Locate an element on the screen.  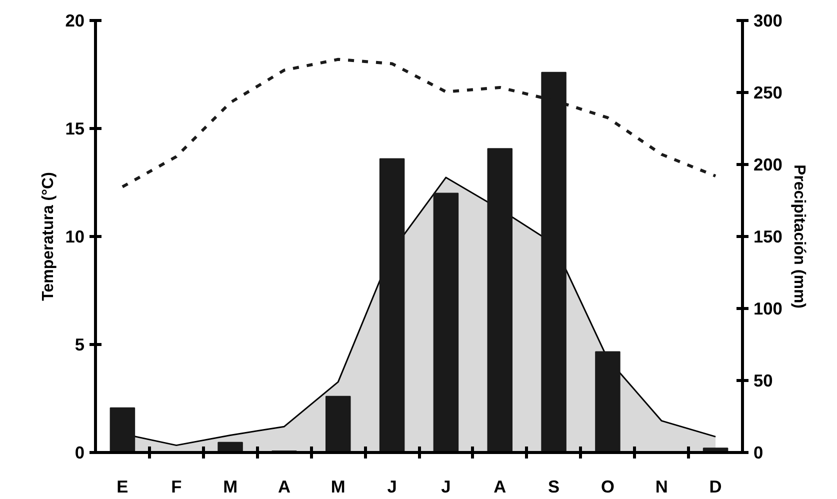
y2-tick-label: 300 is located at coordinates (768, 20).